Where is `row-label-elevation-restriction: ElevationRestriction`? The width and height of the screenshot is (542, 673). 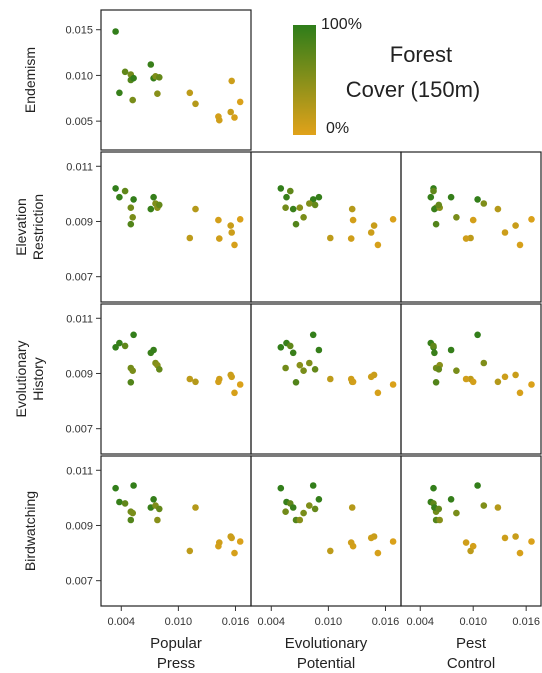 row-label-elevation-restriction: ElevationRestriction is located at coordinates (29, 227).